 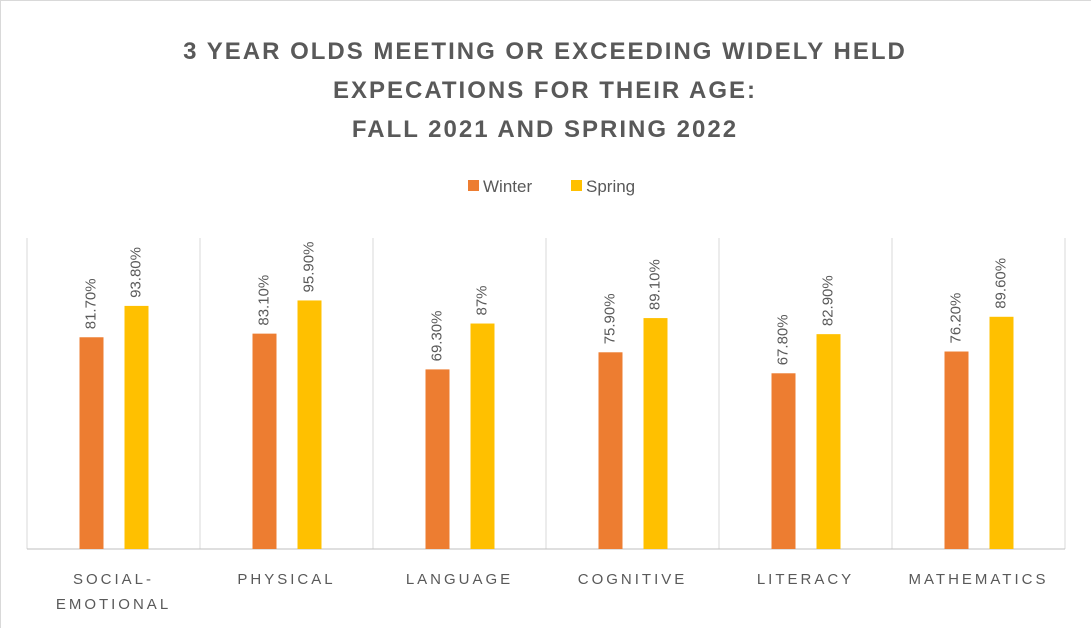 What do you see at coordinates (1000, 283) in the screenshot?
I see `value-label: 89.60%` at bounding box center [1000, 283].